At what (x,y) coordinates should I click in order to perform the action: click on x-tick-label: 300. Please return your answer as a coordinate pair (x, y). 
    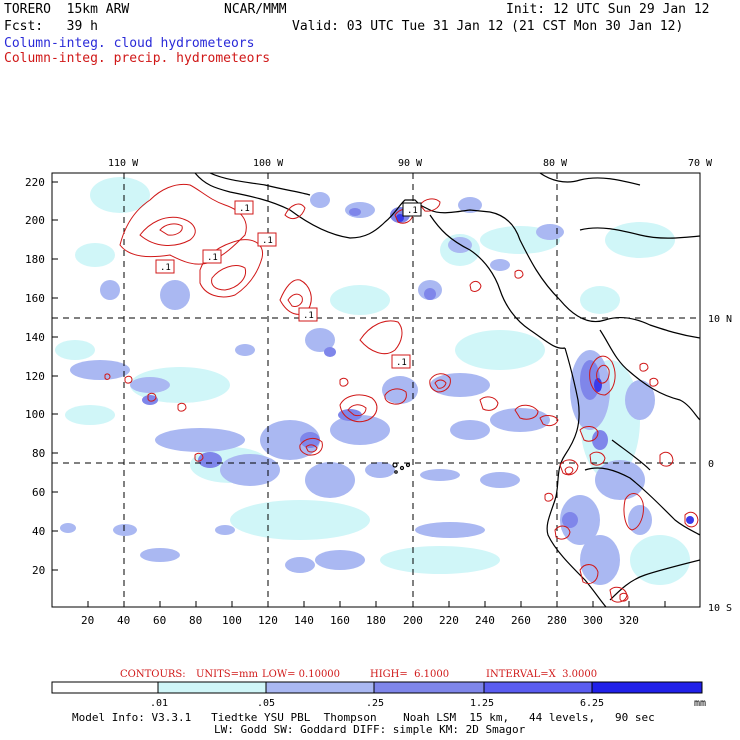
    Looking at the image, I should click on (593, 620).